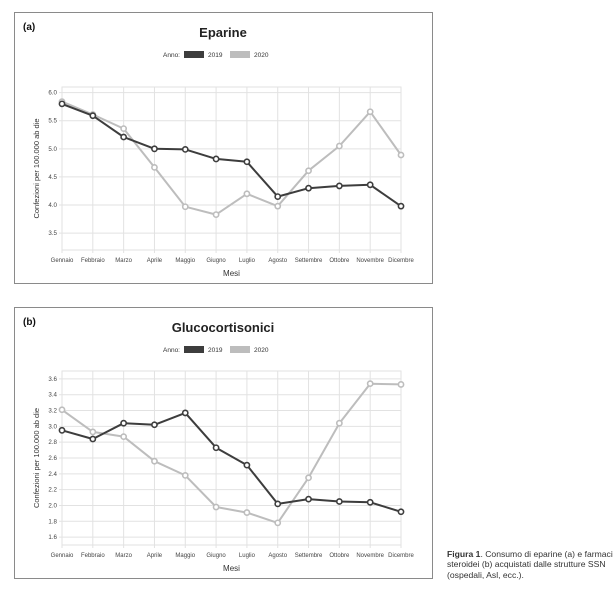 The width and height of the screenshot is (616, 594). I want to click on y-tick-label: 3.2, so click(52, 411).